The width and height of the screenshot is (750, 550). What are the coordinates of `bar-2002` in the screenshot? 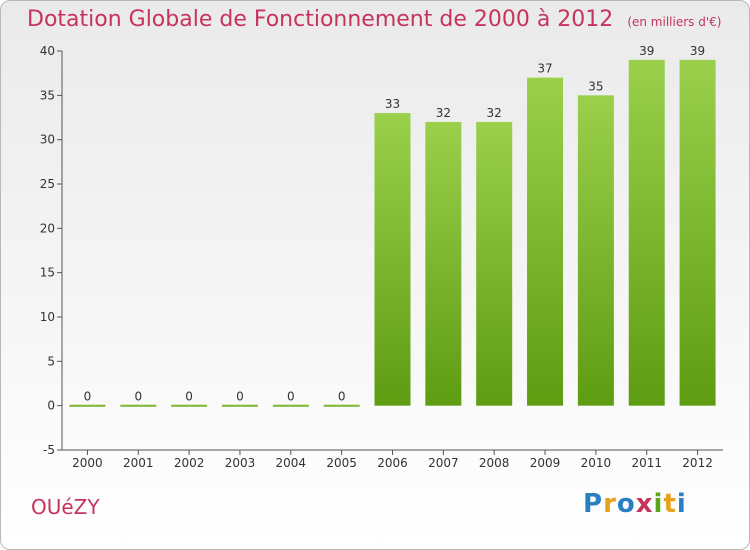 It's located at (189, 405).